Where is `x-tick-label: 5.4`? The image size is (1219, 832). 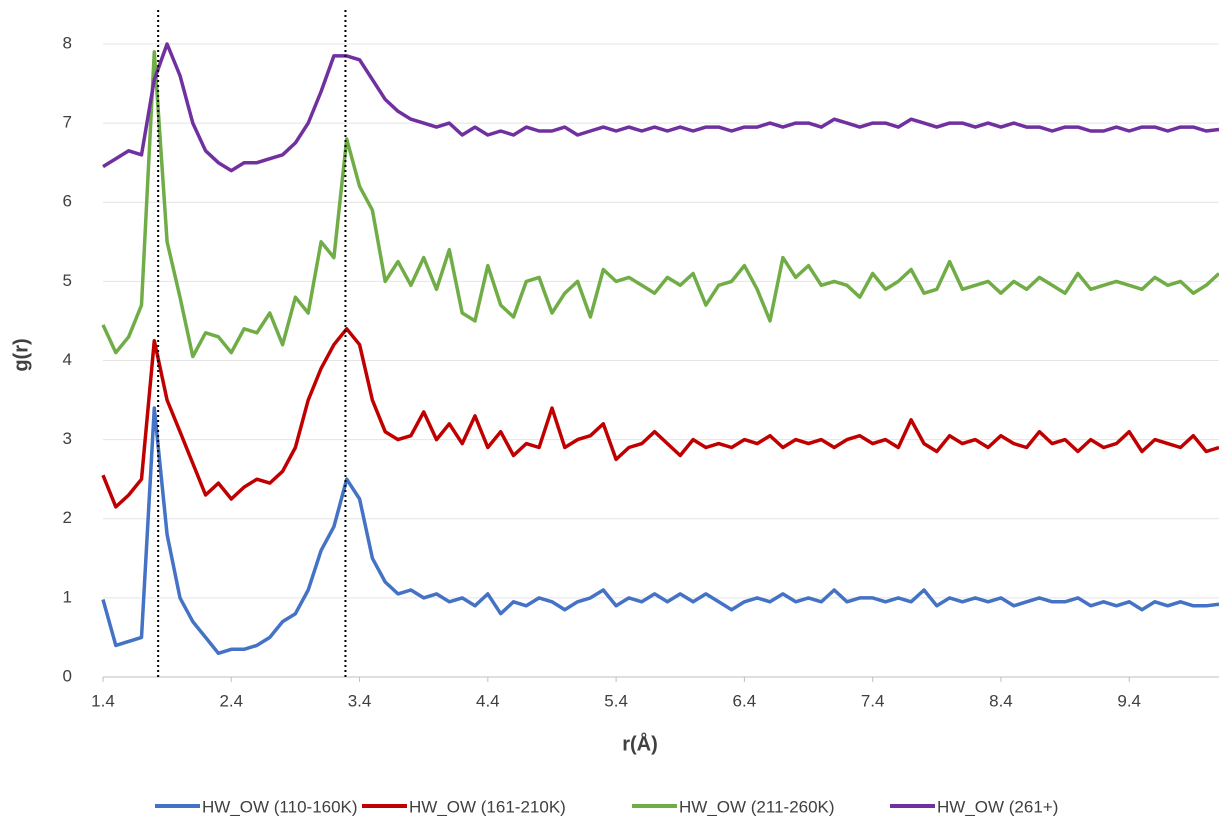
x-tick-label: 5.4 is located at coordinates (616, 700).